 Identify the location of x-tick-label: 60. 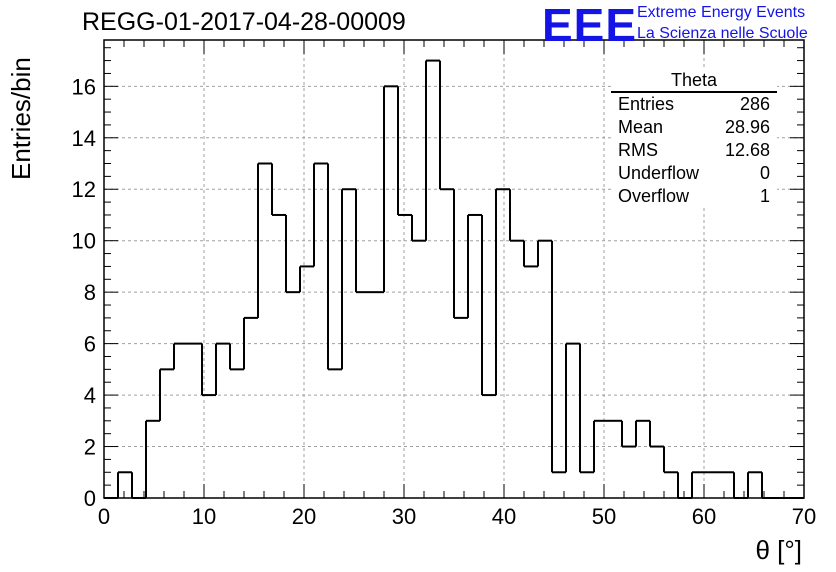
(704, 516).